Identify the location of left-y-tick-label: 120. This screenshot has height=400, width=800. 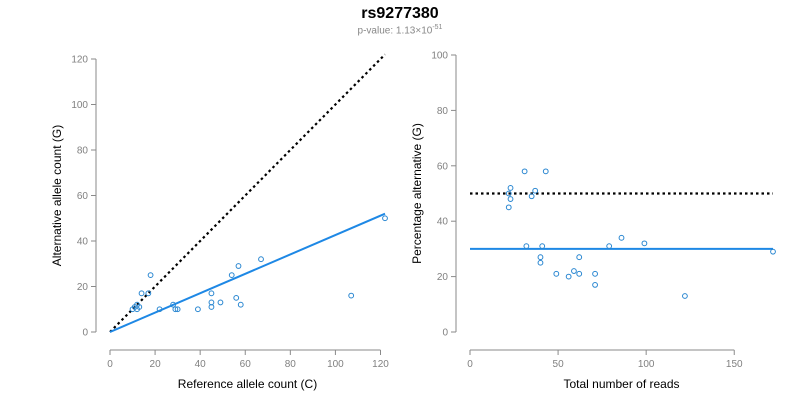
(79, 60).